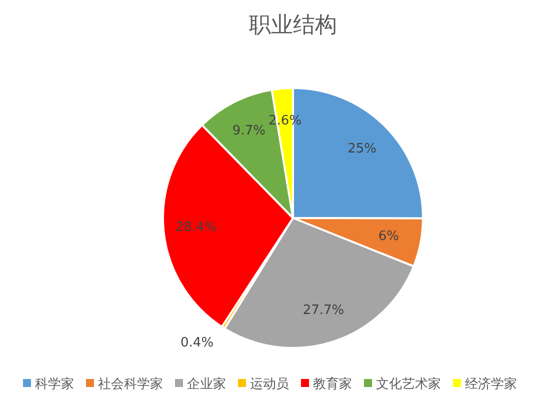 The image size is (552, 404). Describe the element at coordinates (249, 131) in the screenshot. I see `data-label: 9.7%` at that location.